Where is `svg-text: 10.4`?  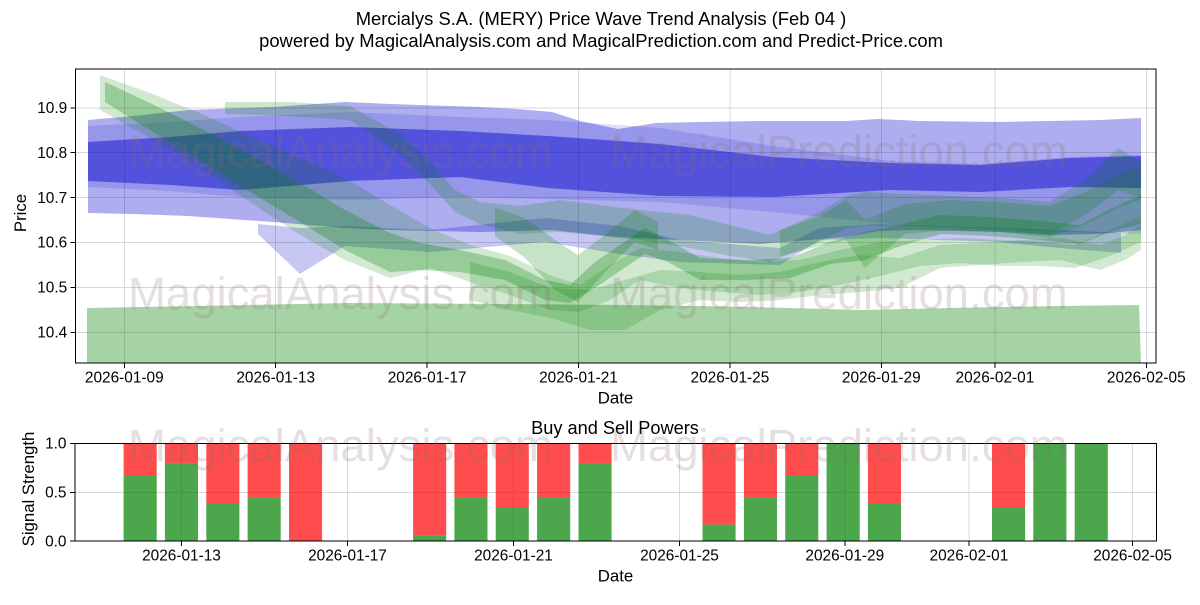 svg-text: 10.4 is located at coordinates (52, 333).